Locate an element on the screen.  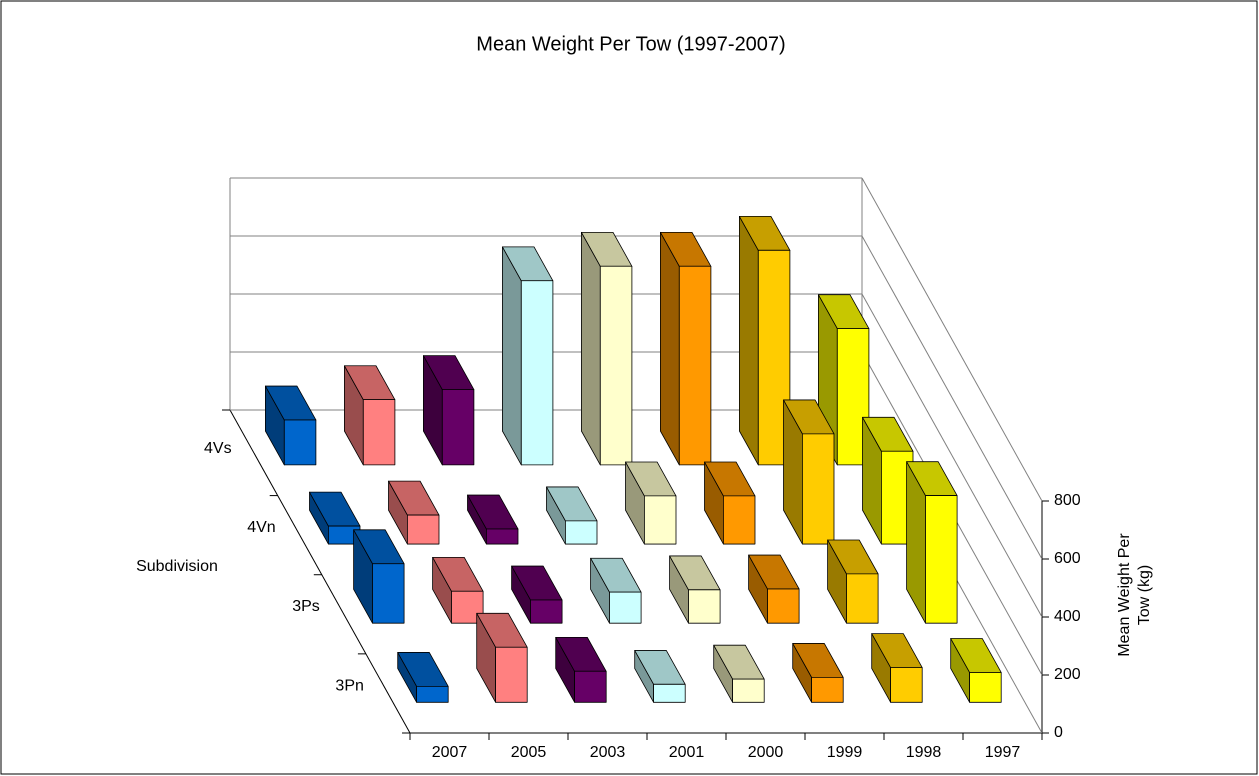
x-tick-label: 2001 is located at coordinates (687, 752).